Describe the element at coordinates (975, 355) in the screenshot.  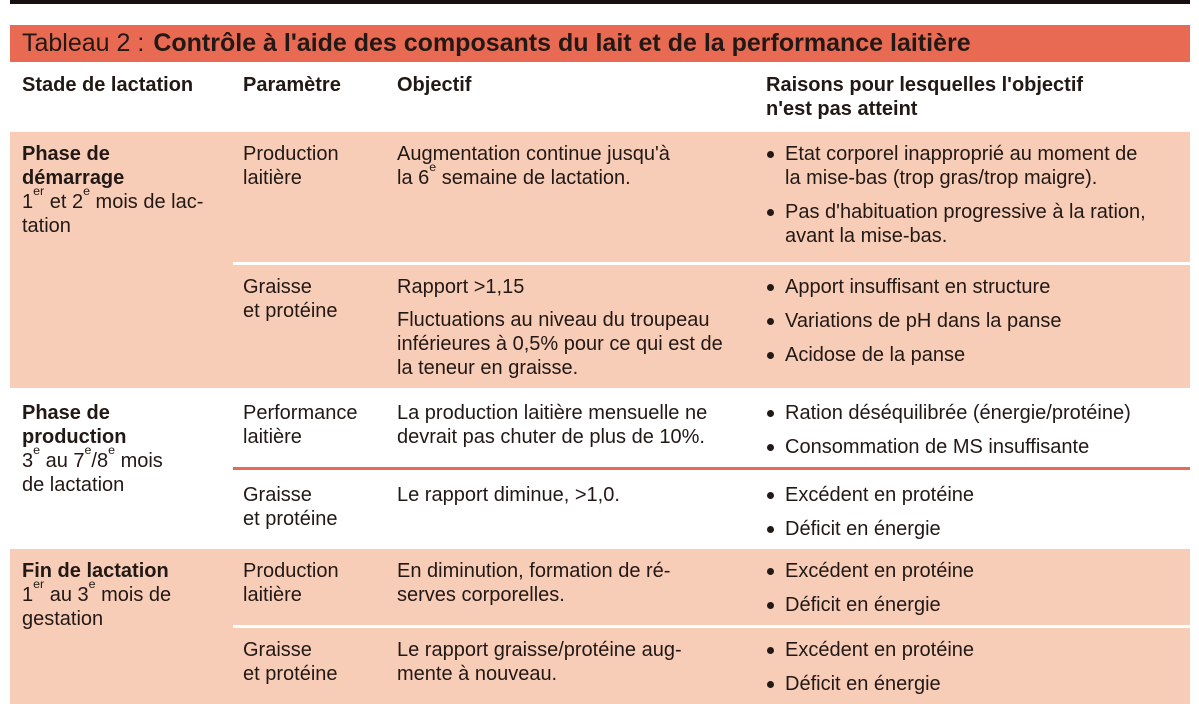
I see `list-item: Acidose de la panse` at that location.